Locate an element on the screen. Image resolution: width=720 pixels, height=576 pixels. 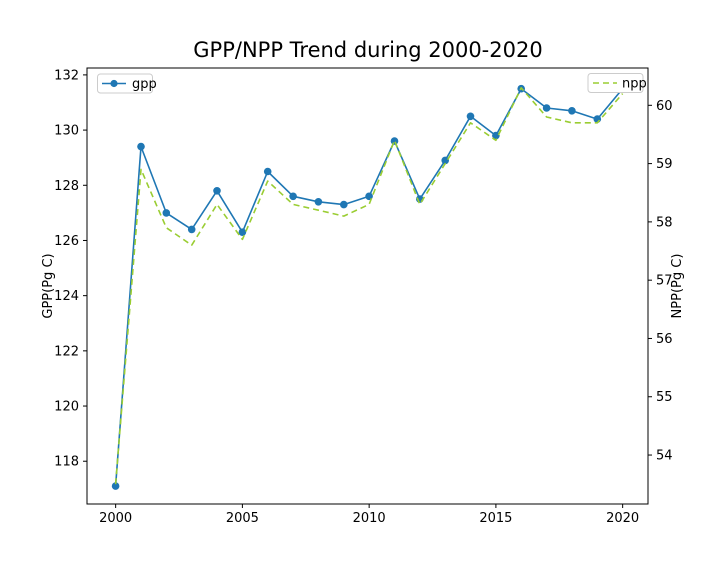
left-tick-label: 118 is located at coordinates (66, 462).